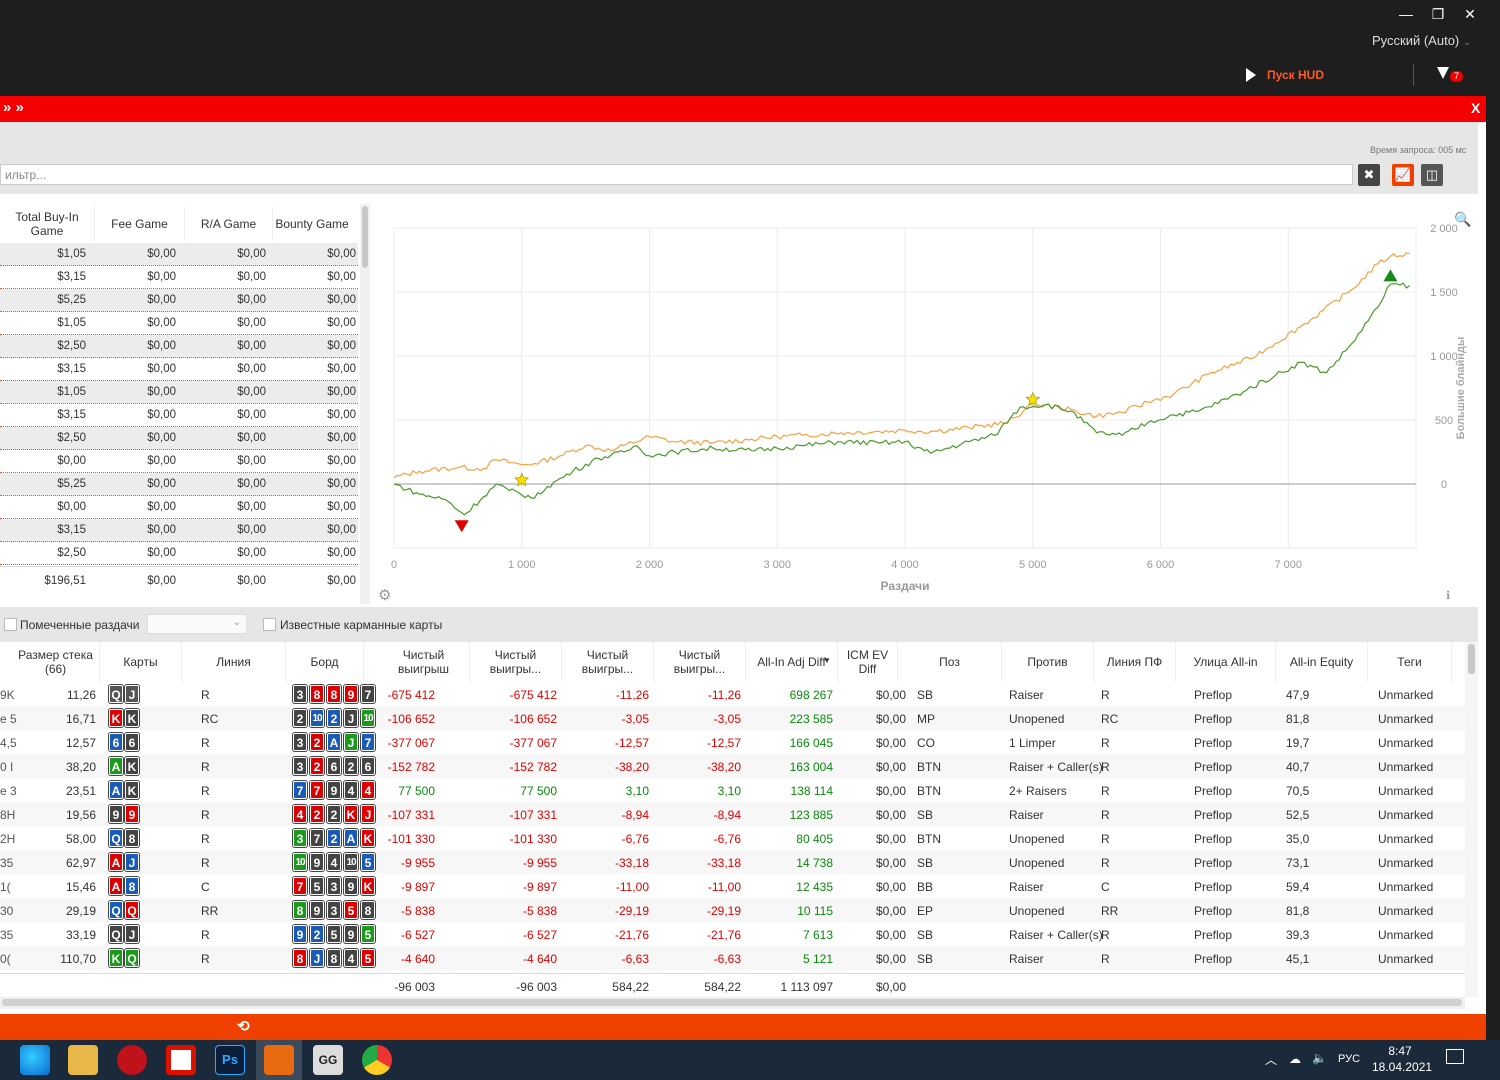 The height and width of the screenshot is (1080, 1500). Describe the element at coordinates (35, 1060) in the screenshot. I see `edge-icon` at that location.